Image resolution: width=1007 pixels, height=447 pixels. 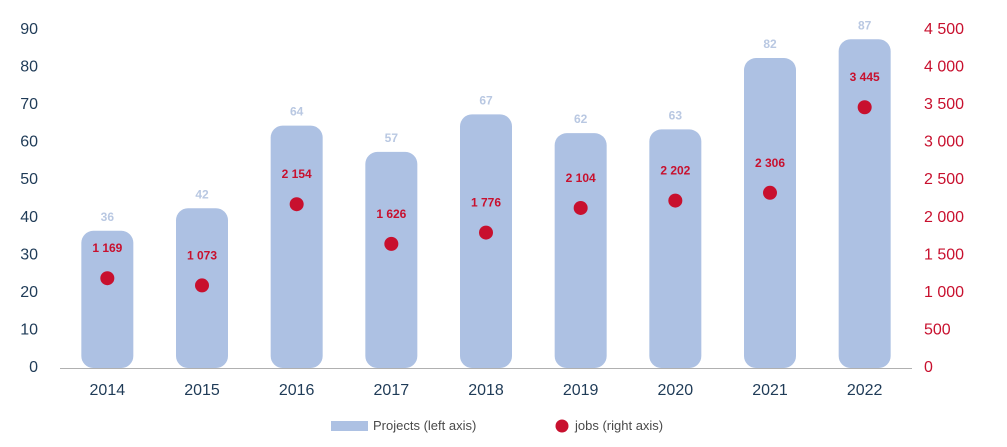 What do you see at coordinates (865, 390) in the screenshot?
I see `x-tick-label: 2022` at bounding box center [865, 390].